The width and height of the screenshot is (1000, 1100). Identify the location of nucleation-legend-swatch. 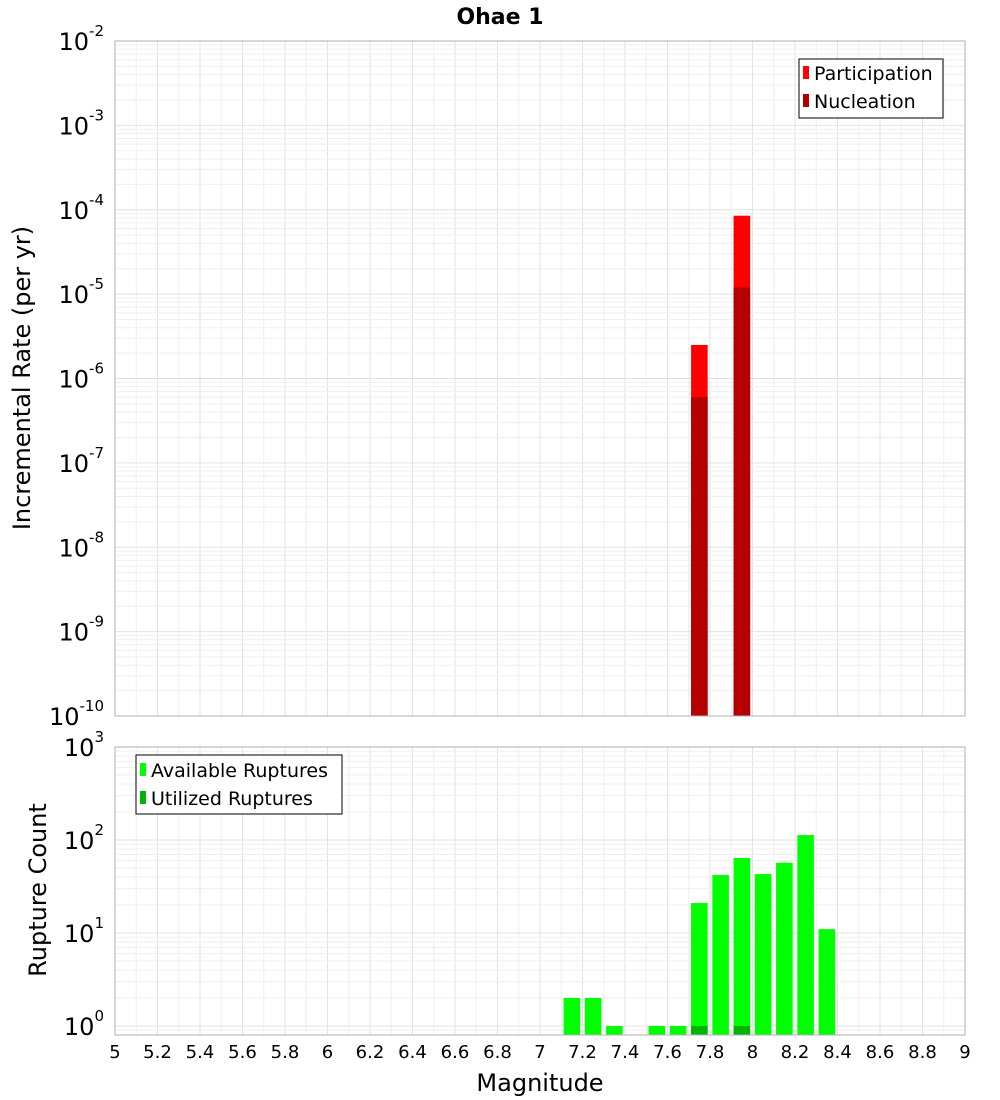
(806, 100).